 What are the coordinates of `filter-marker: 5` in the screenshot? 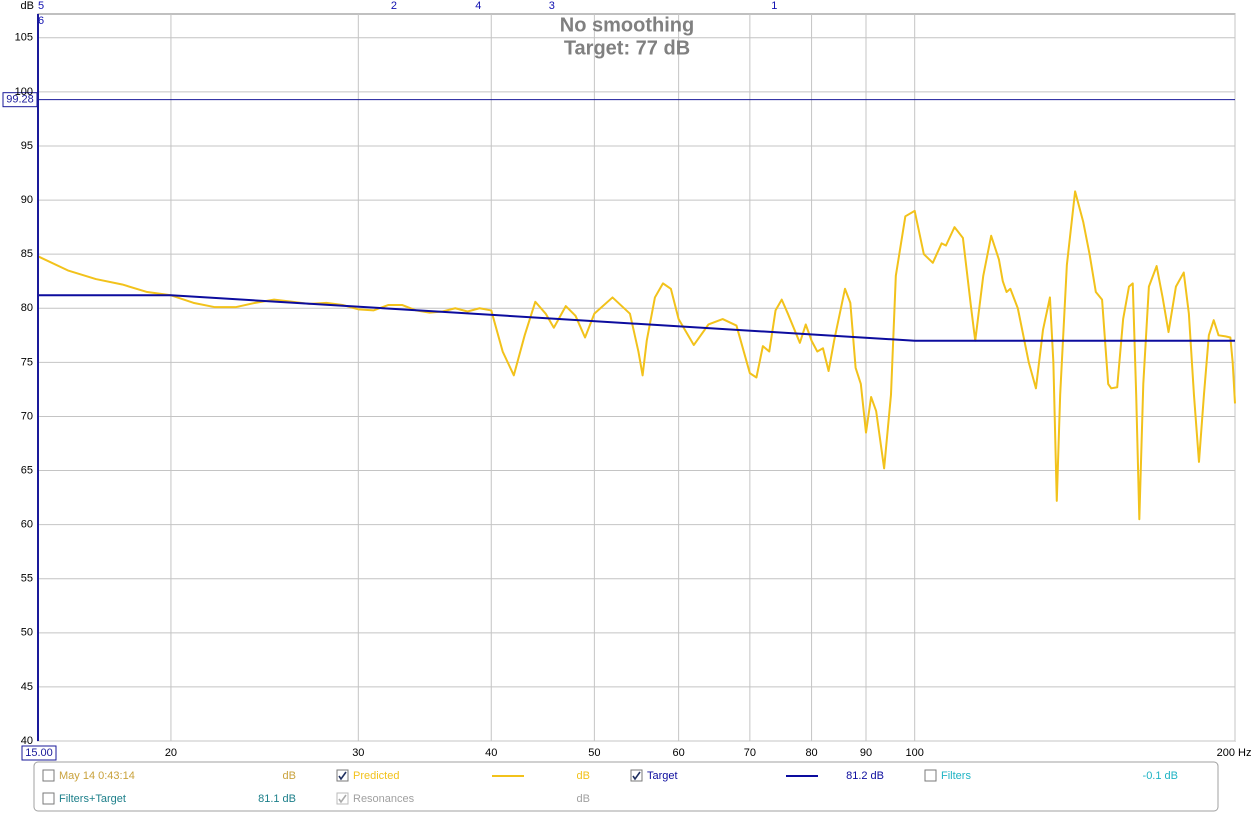 It's located at (41, 6).